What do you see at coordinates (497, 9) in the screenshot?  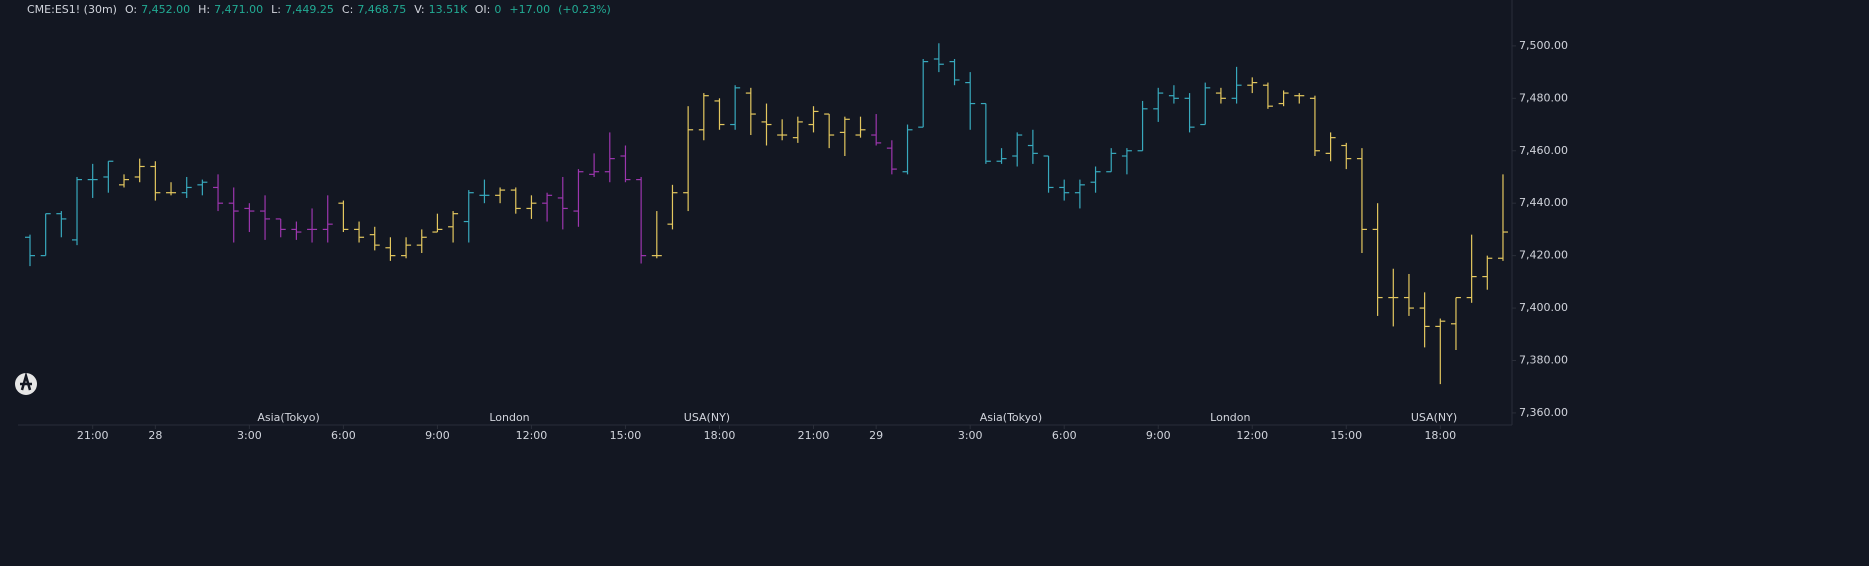 I see `field-value: 0` at bounding box center [497, 9].